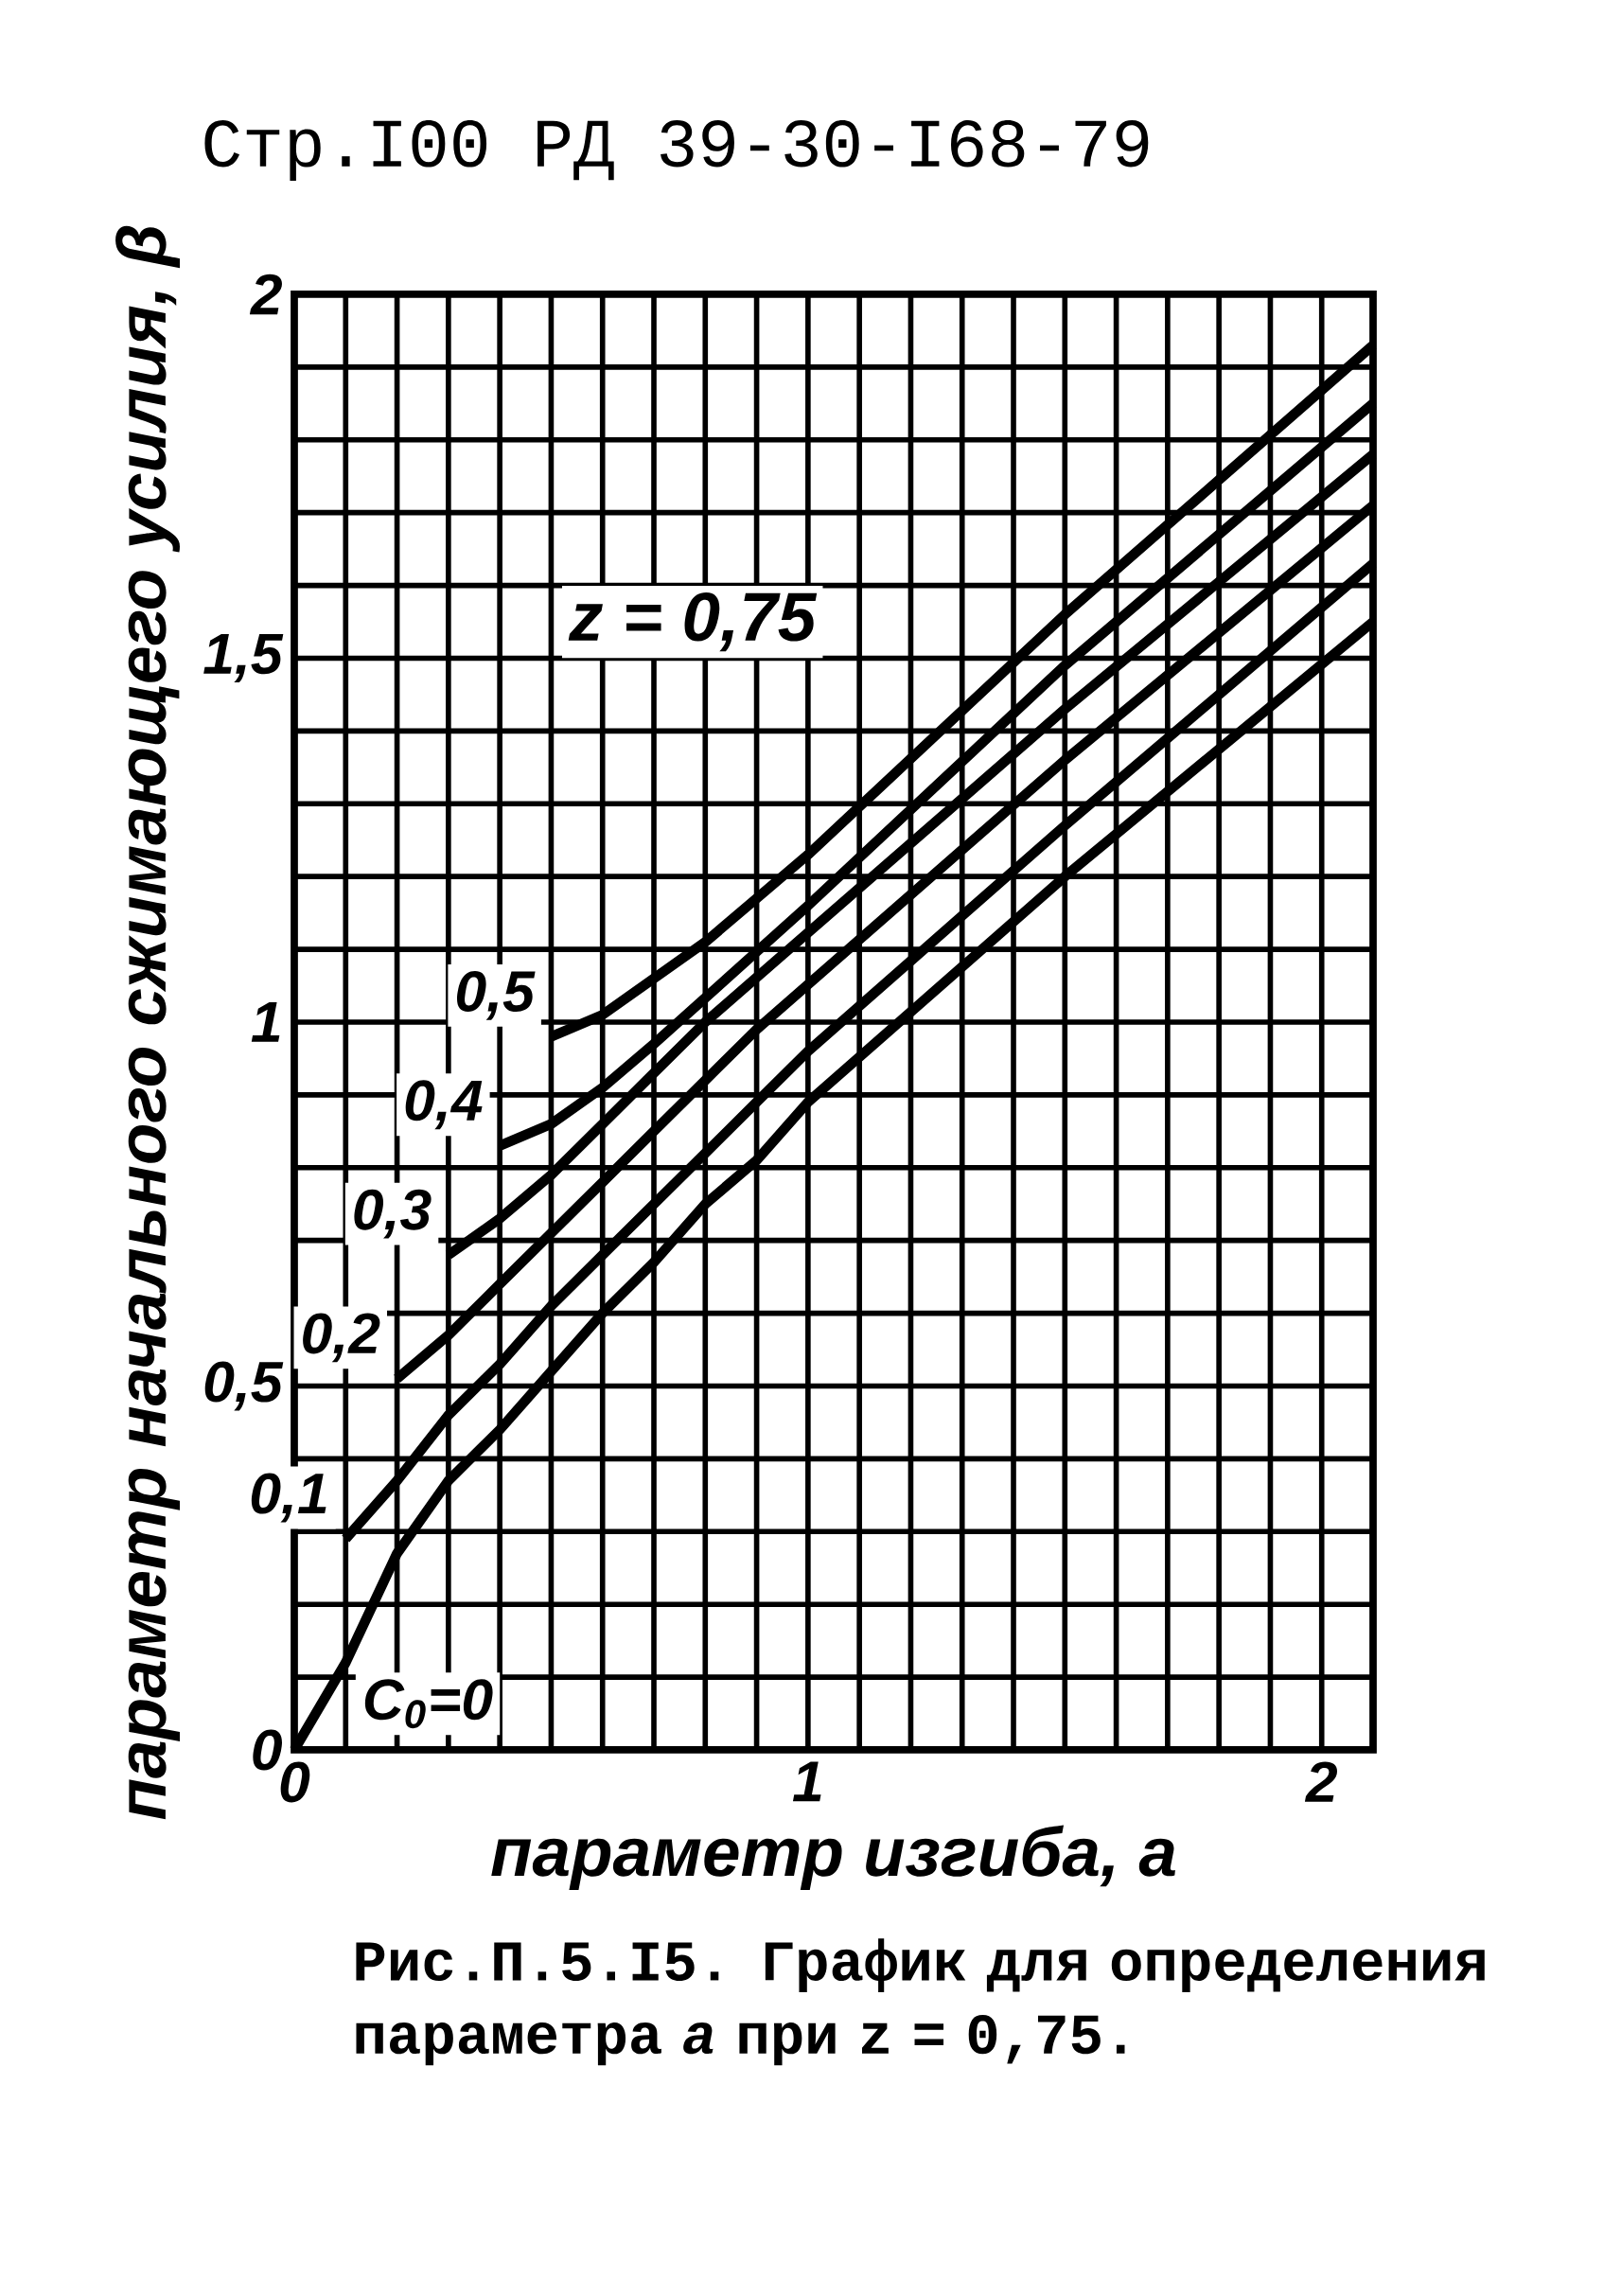 This screenshot has width=1621, height=2296. I want to click on y-tick-label: 1,5, so click(243, 658).